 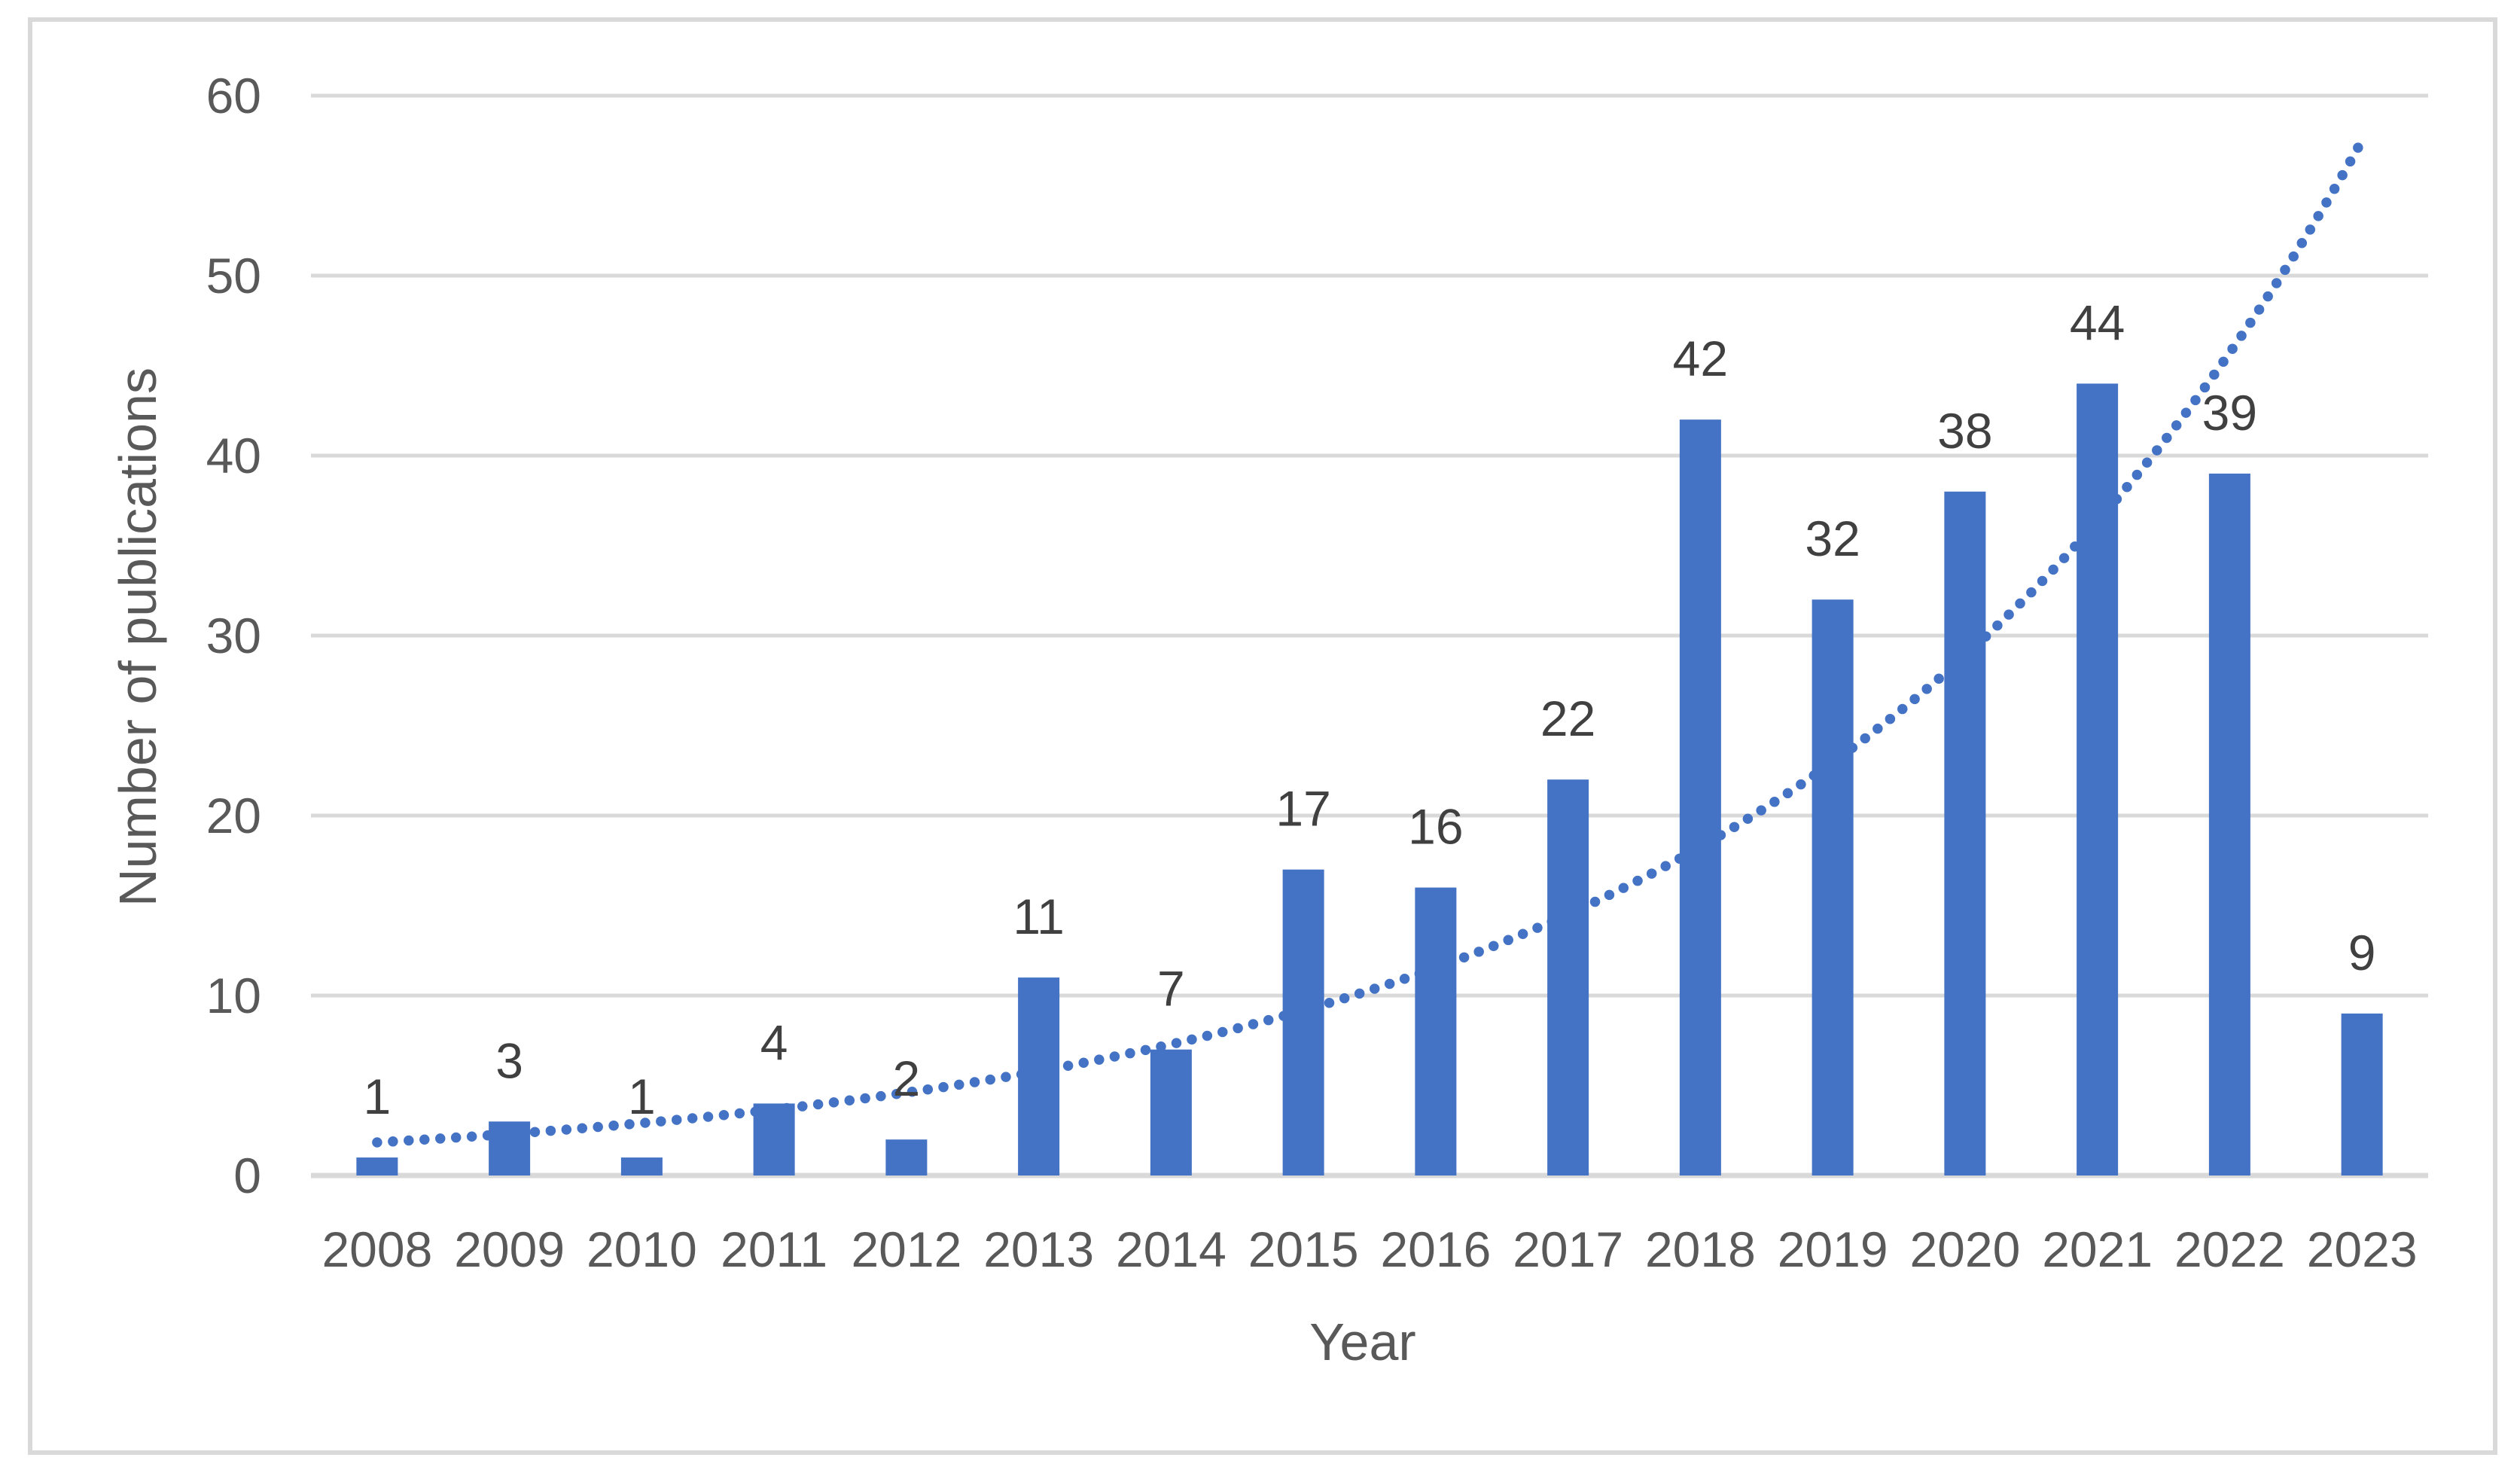 I want to click on bar-value-label: 16, so click(x=1435, y=827).